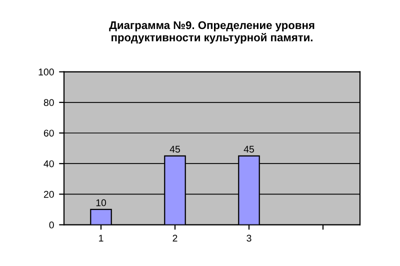  What do you see at coordinates (49, 194) in the screenshot?
I see `y-tick-label: 20` at bounding box center [49, 194].